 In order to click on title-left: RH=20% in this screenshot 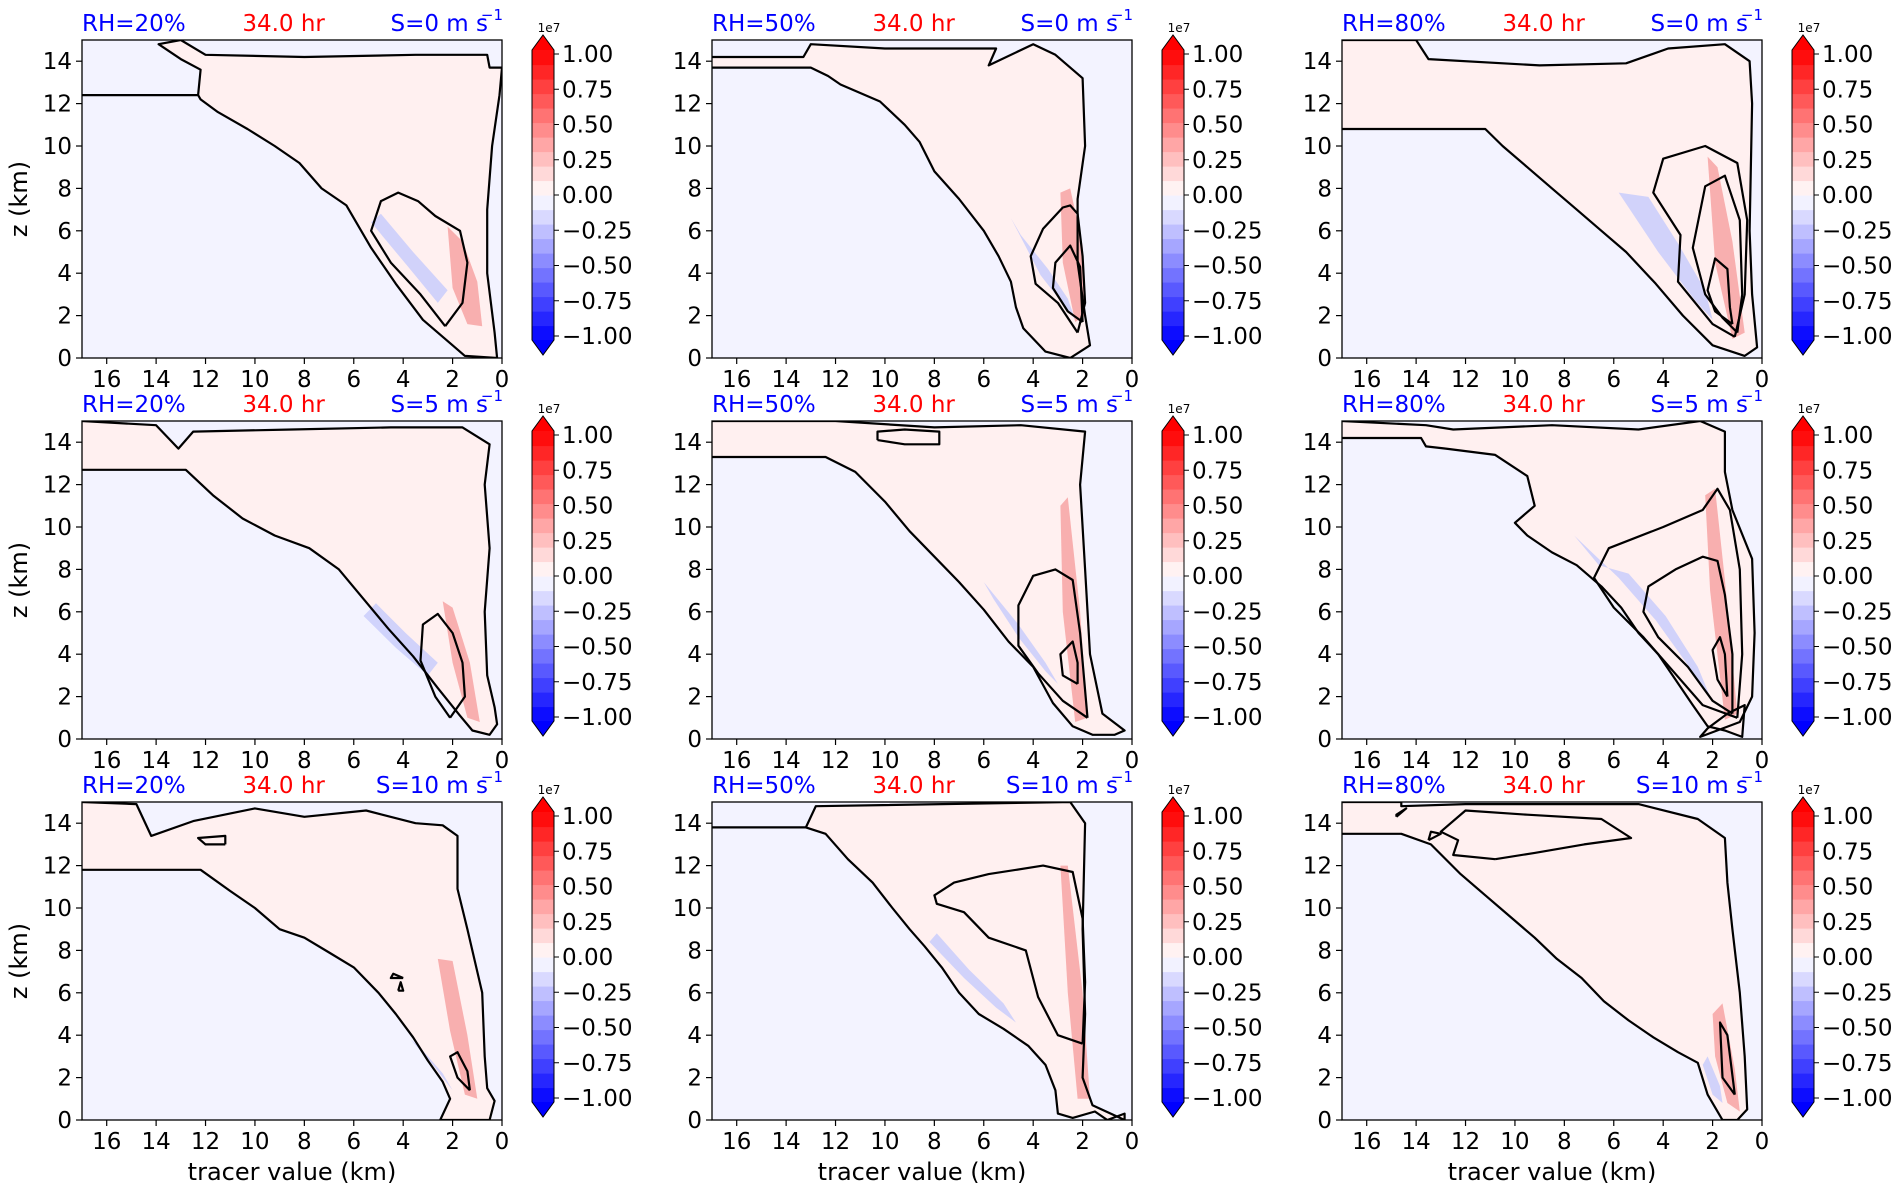, I will do `click(134, 405)`.